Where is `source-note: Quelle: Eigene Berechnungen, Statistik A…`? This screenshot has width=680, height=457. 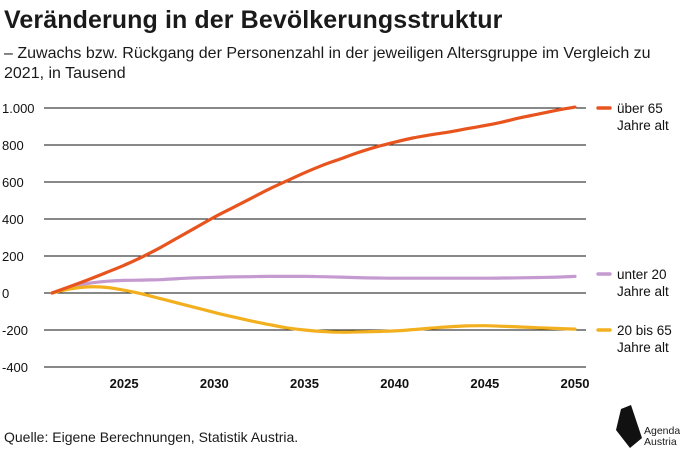
source-note: Quelle: Eigene Berechnungen, Statistik A… is located at coordinates (151, 437).